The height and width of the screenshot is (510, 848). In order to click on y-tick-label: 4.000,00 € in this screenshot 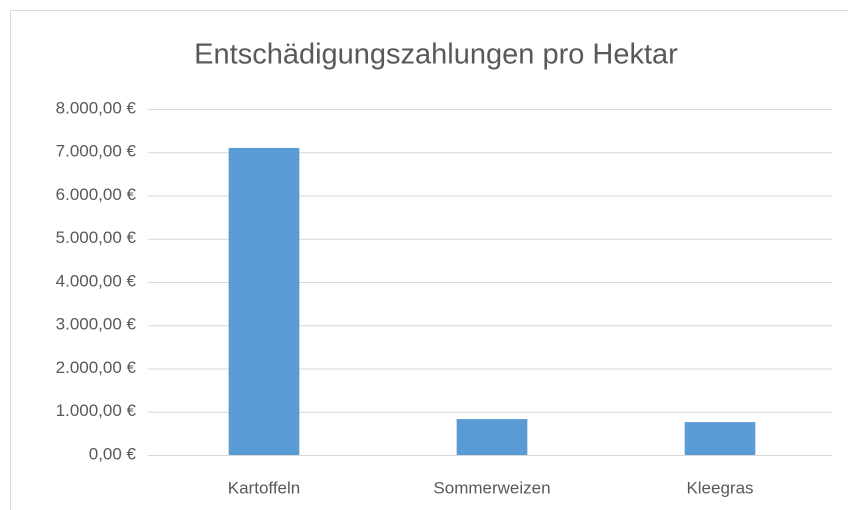, I will do `click(96, 280)`.